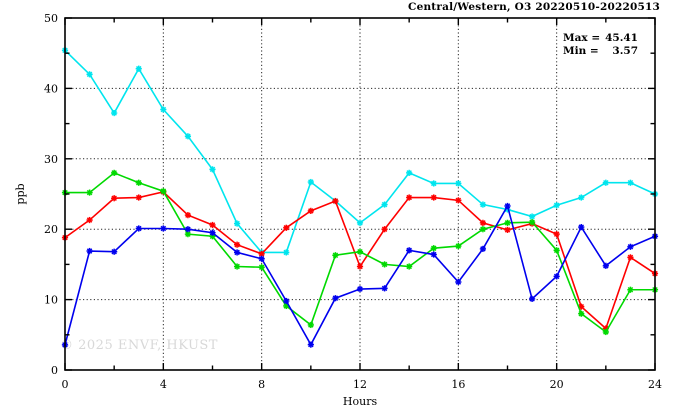 The height and width of the screenshot is (409, 674). What do you see at coordinates (65, 384) in the screenshot?
I see `x-tick-label: 0` at bounding box center [65, 384].